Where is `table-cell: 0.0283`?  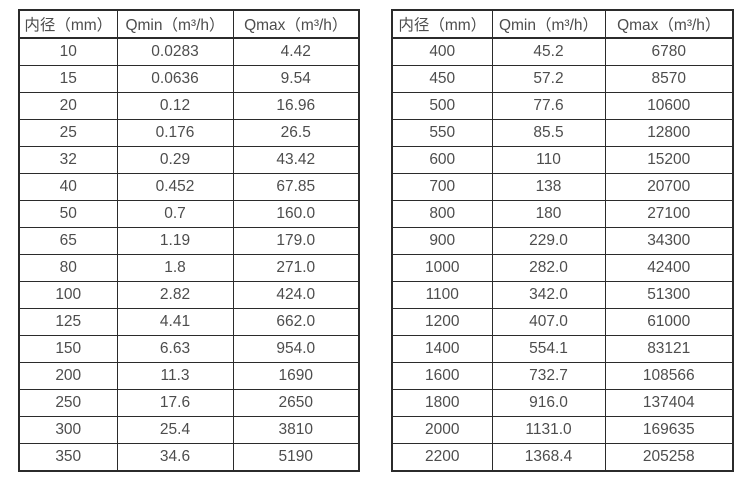
table-cell: 0.0283 is located at coordinates (175, 51).